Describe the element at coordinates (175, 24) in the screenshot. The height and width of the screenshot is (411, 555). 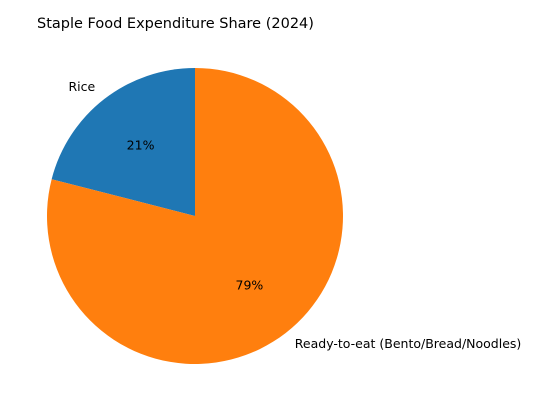
I see `chart-title: Staple Food Expenditure Share (2024)` at that location.